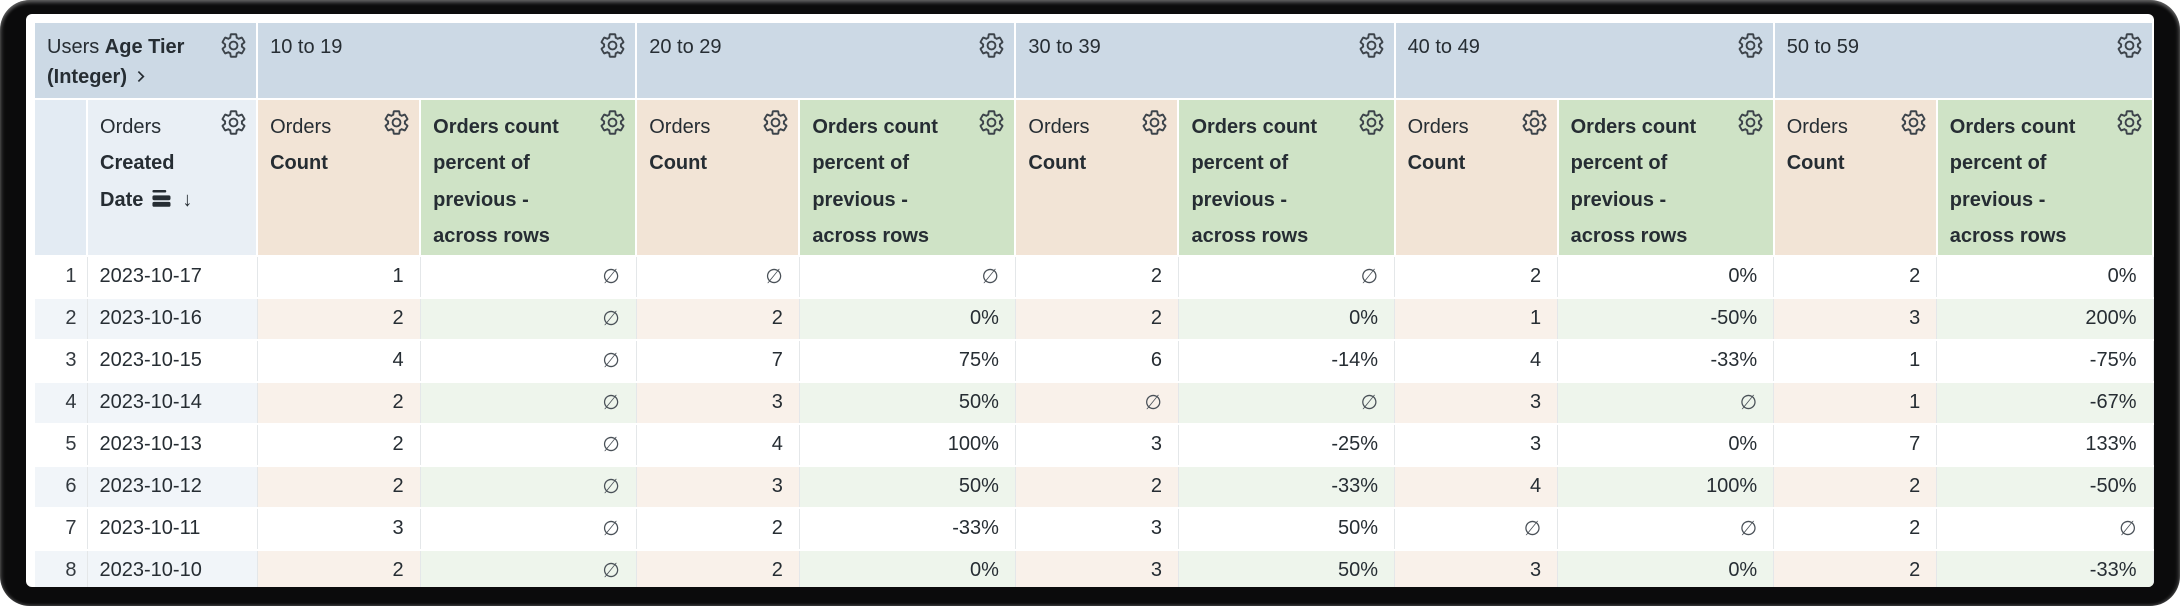  I want to click on sort-desc-arrow: ↓, so click(187, 199).